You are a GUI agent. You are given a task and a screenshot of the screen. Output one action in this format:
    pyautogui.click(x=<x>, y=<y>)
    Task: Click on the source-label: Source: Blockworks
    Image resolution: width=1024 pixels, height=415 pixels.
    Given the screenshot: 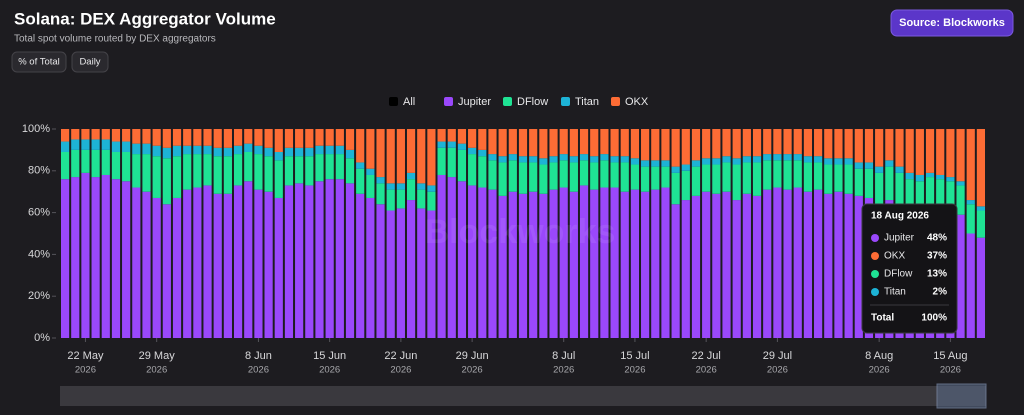 What is the action you would take?
    pyautogui.click(x=952, y=23)
    